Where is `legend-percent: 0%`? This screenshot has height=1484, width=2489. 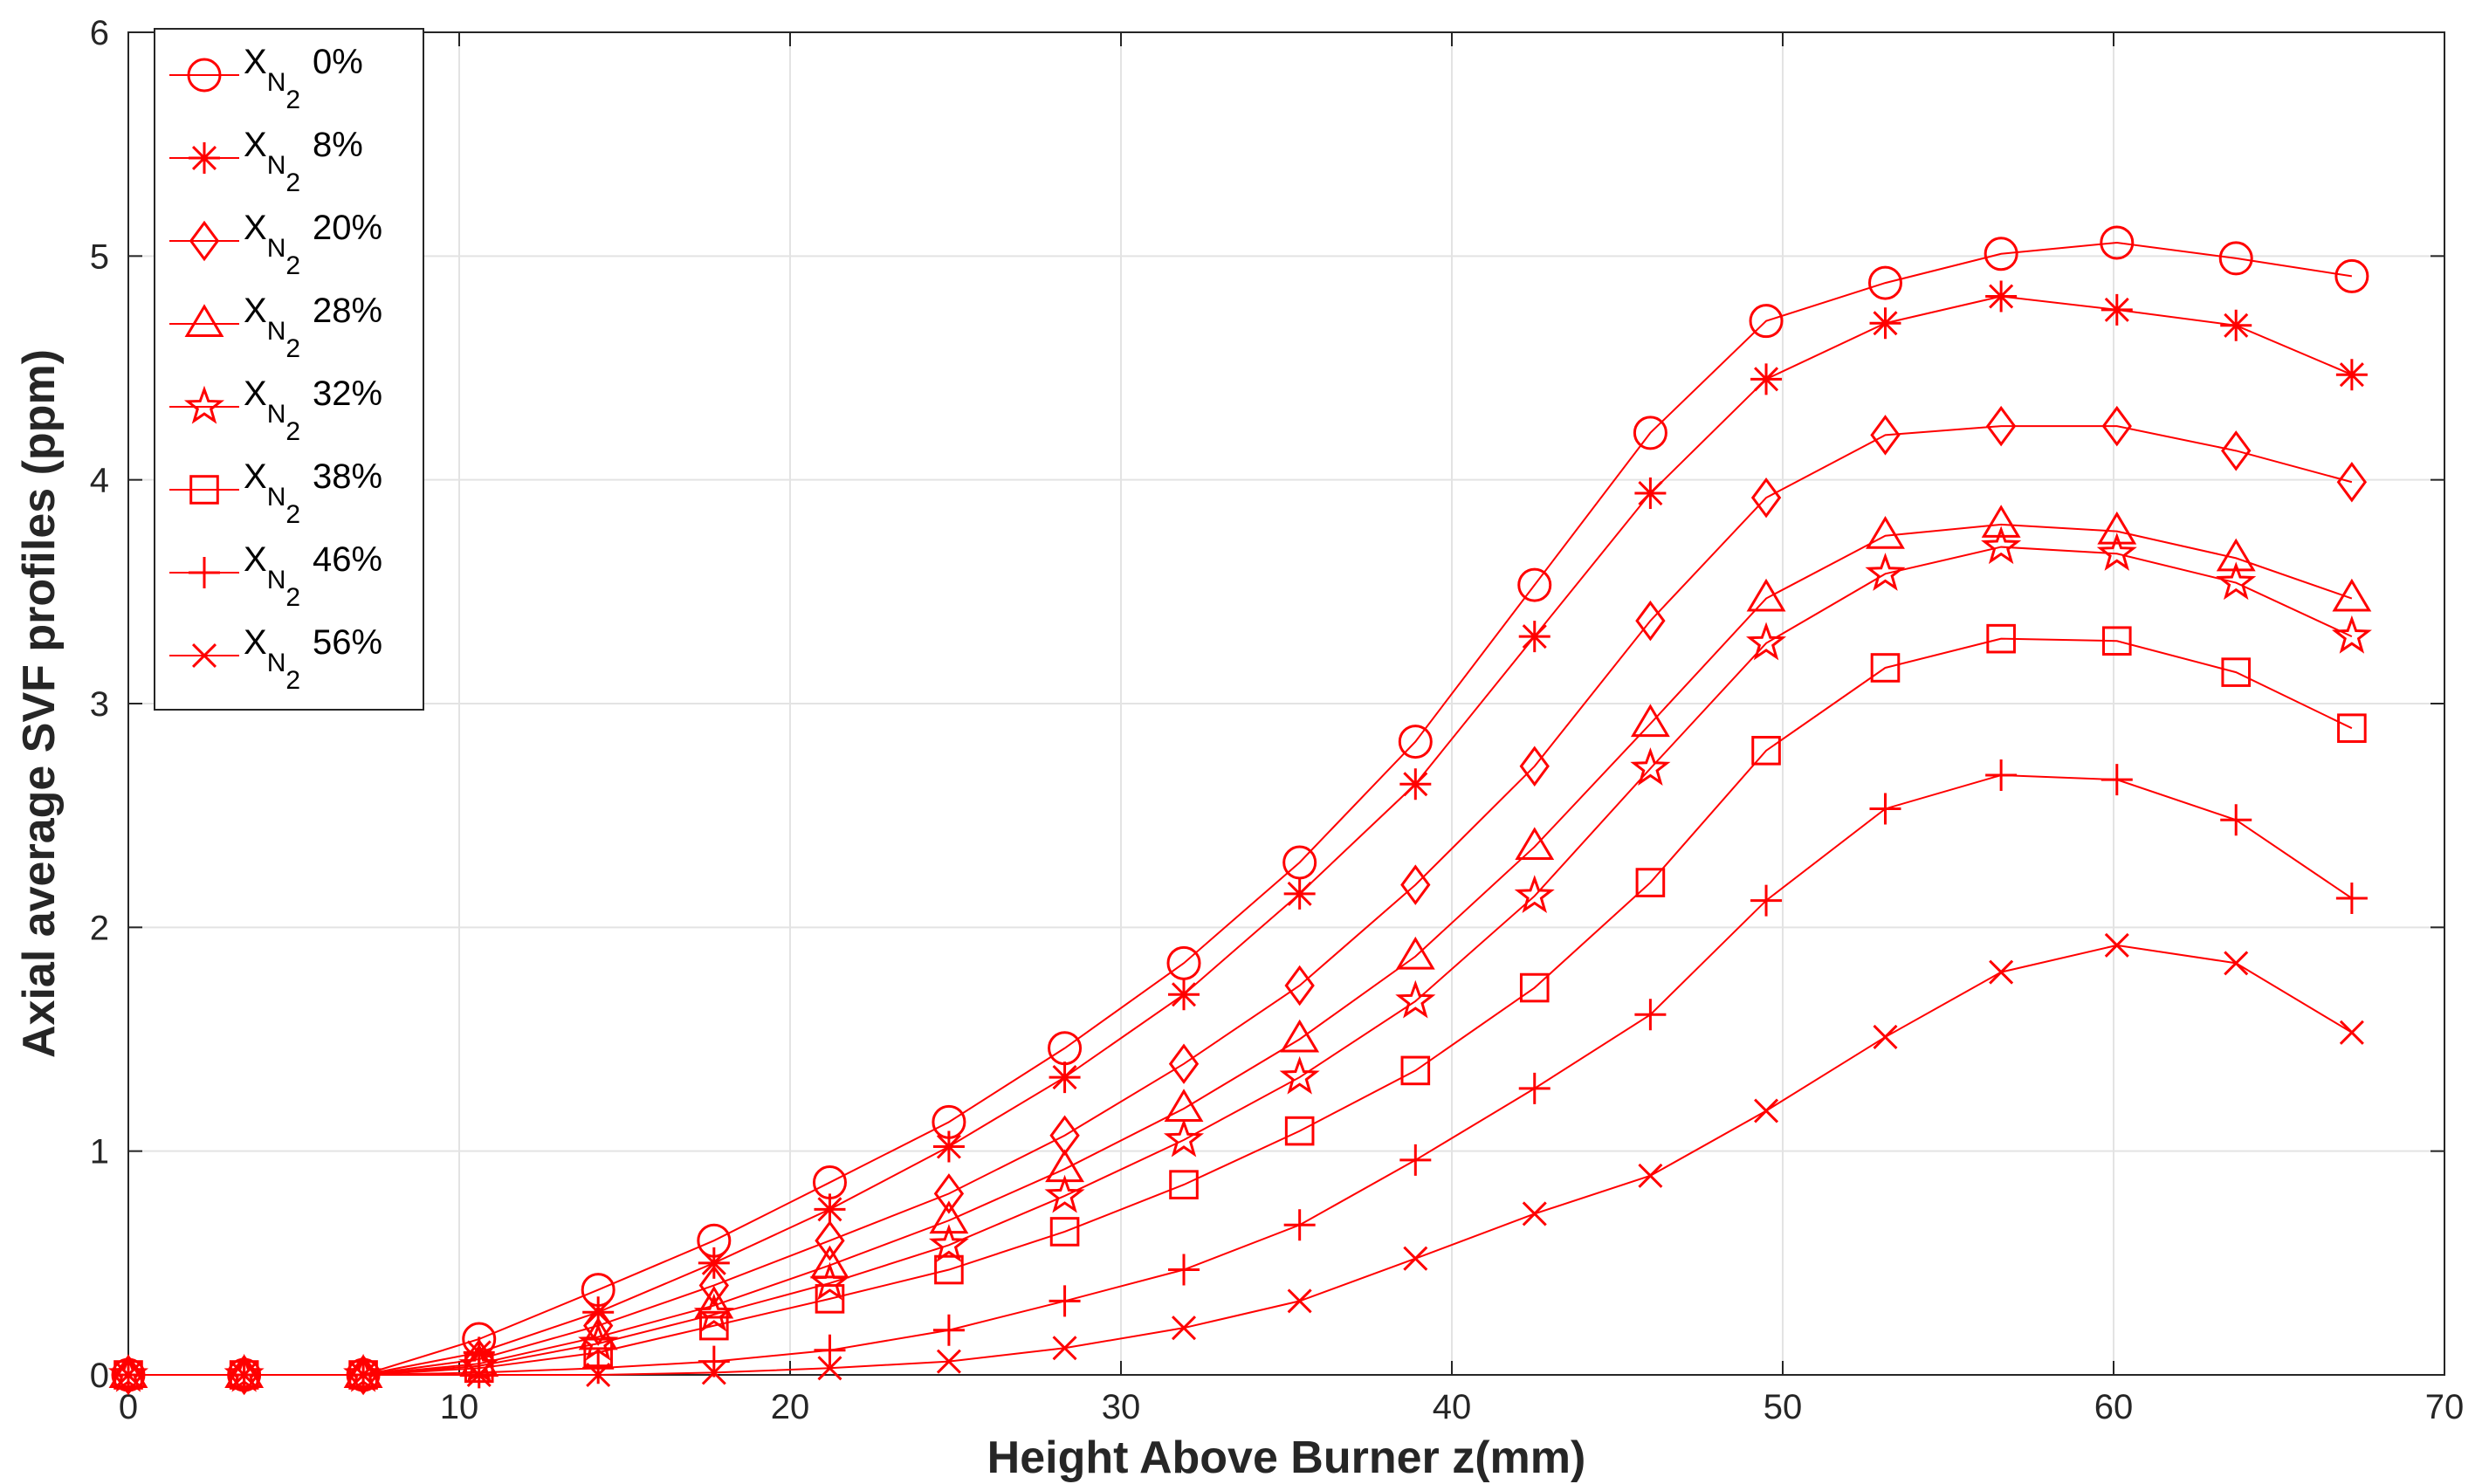 legend-percent: 0% is located at coordinates (338, 62).